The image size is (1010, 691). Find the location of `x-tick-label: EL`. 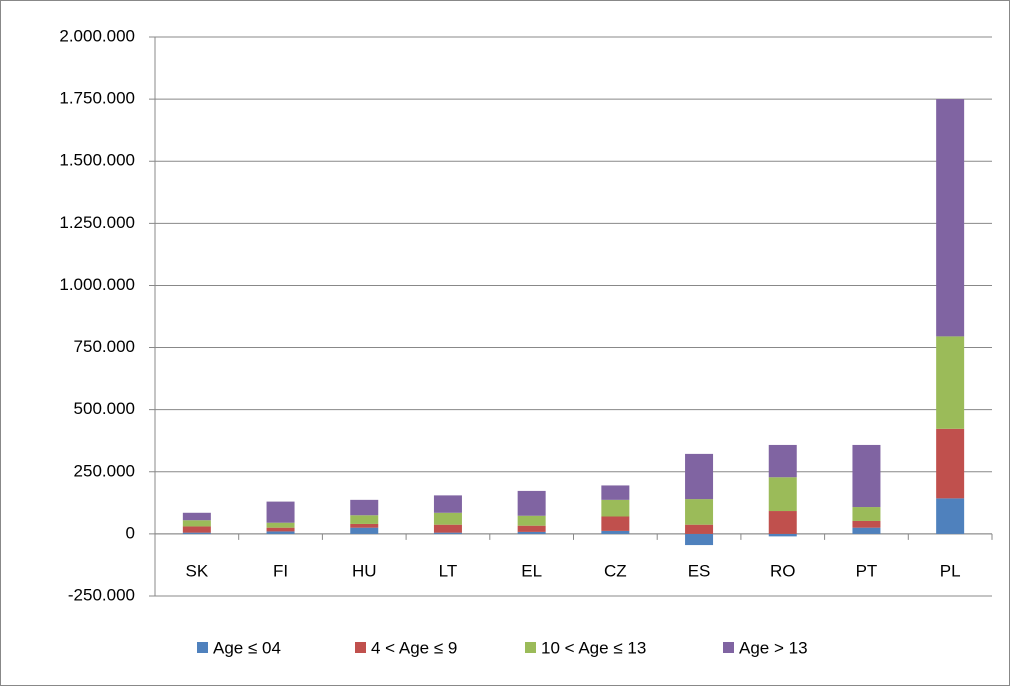

x-tick-label: EL is located at coordinates (531, 570).